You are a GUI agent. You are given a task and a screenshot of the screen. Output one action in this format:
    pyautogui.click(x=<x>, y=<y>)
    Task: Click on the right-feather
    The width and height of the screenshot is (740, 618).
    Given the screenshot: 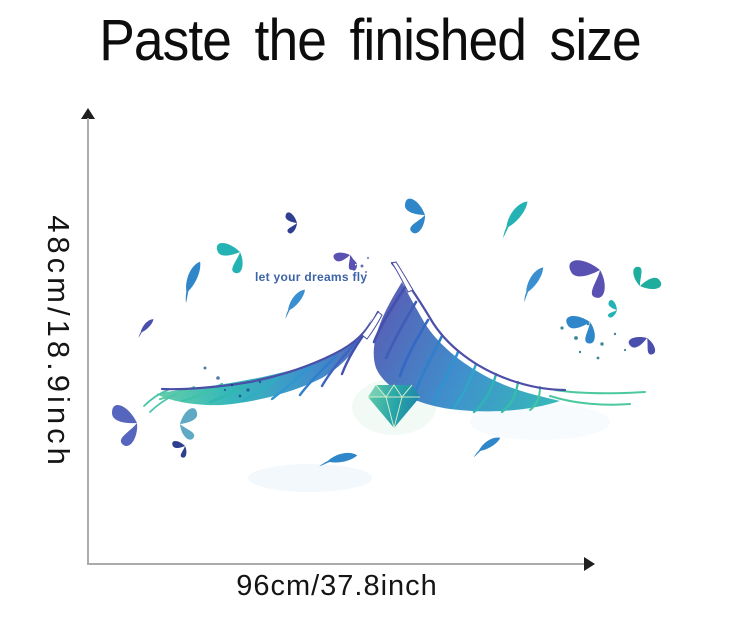 What is the action you would take?
    pyautogui.click(x=509, y=337)
    